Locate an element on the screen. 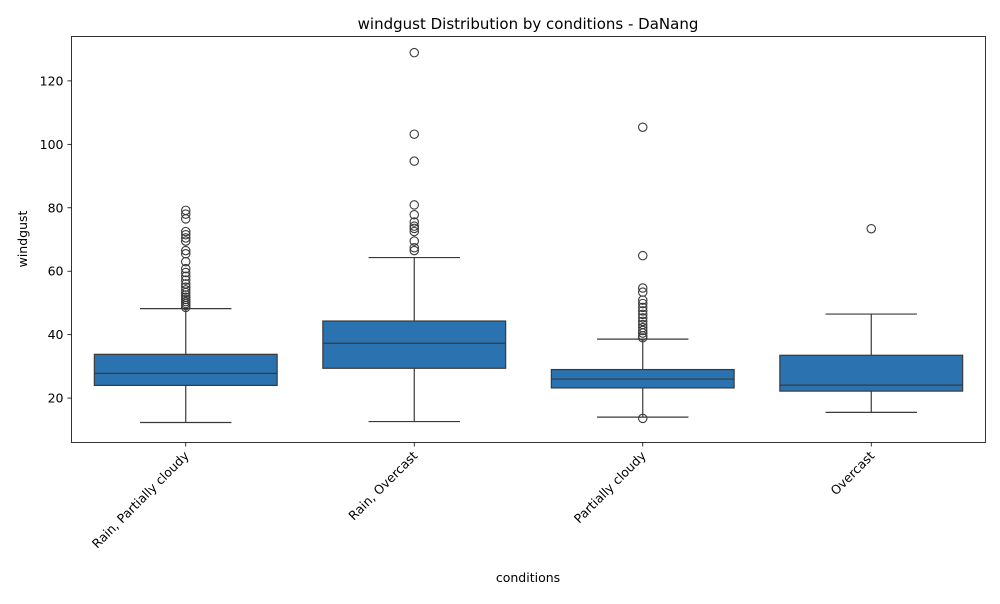  x-tick-label: Overcast is located at coordinates (852, 473).